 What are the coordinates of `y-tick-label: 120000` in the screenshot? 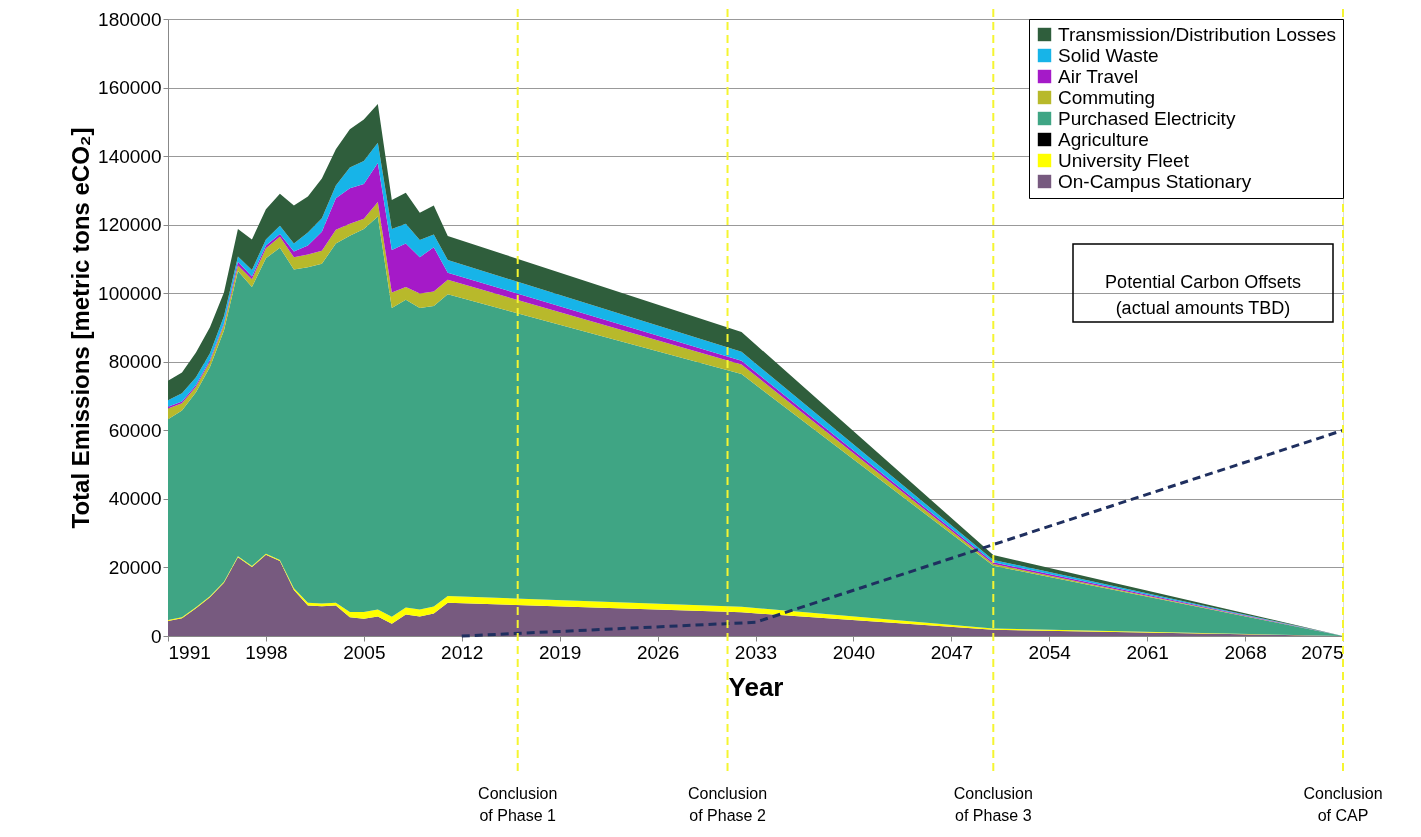 It's located at (130, 225).